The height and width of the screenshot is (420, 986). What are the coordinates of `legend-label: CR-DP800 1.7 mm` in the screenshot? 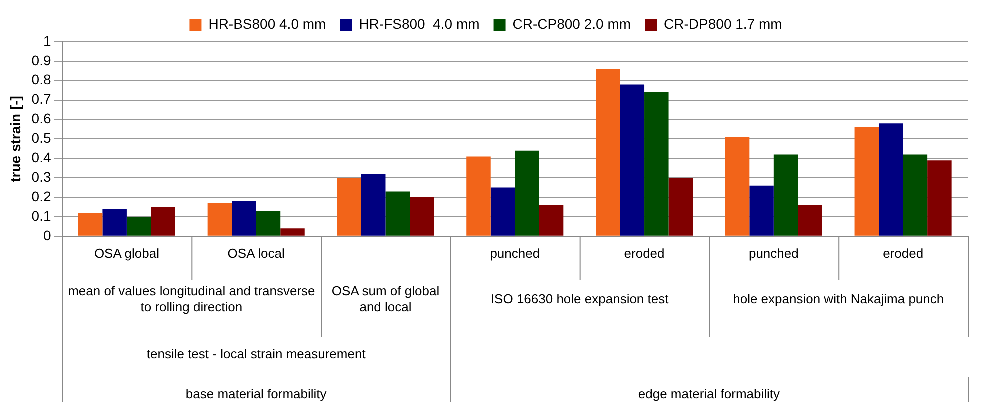 It's located at (723, 24).